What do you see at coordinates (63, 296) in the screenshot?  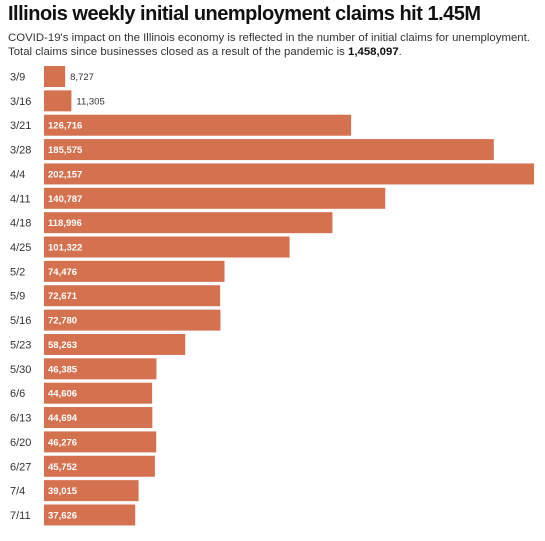 I see `data-label: 72,671` at bounding box center [63, 296].